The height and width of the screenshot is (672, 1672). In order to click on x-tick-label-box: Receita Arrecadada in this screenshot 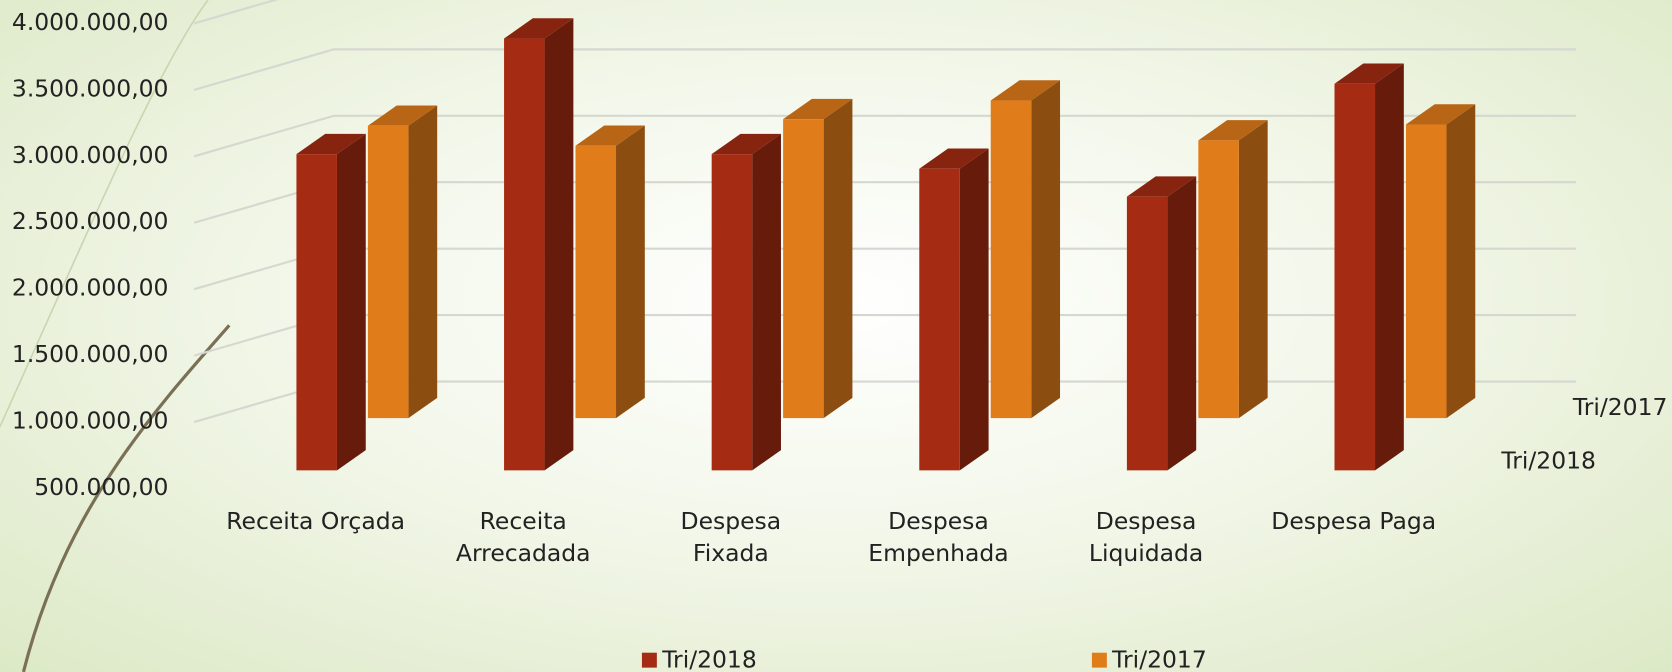, I will do `click(523, 538)`.